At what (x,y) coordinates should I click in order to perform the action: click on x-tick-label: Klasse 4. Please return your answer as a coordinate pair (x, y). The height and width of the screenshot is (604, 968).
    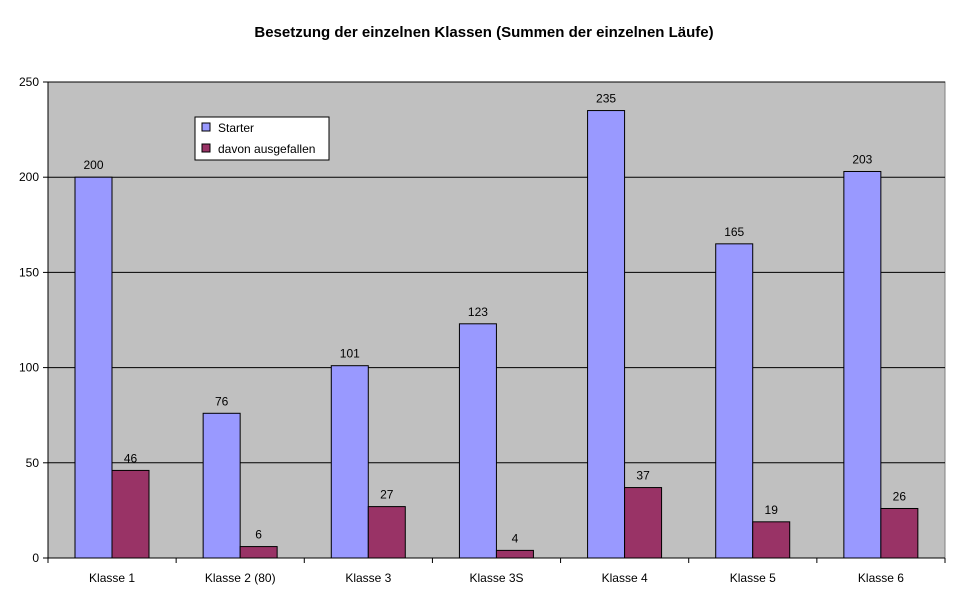
    Looking at the image, I should click on (625, 578).